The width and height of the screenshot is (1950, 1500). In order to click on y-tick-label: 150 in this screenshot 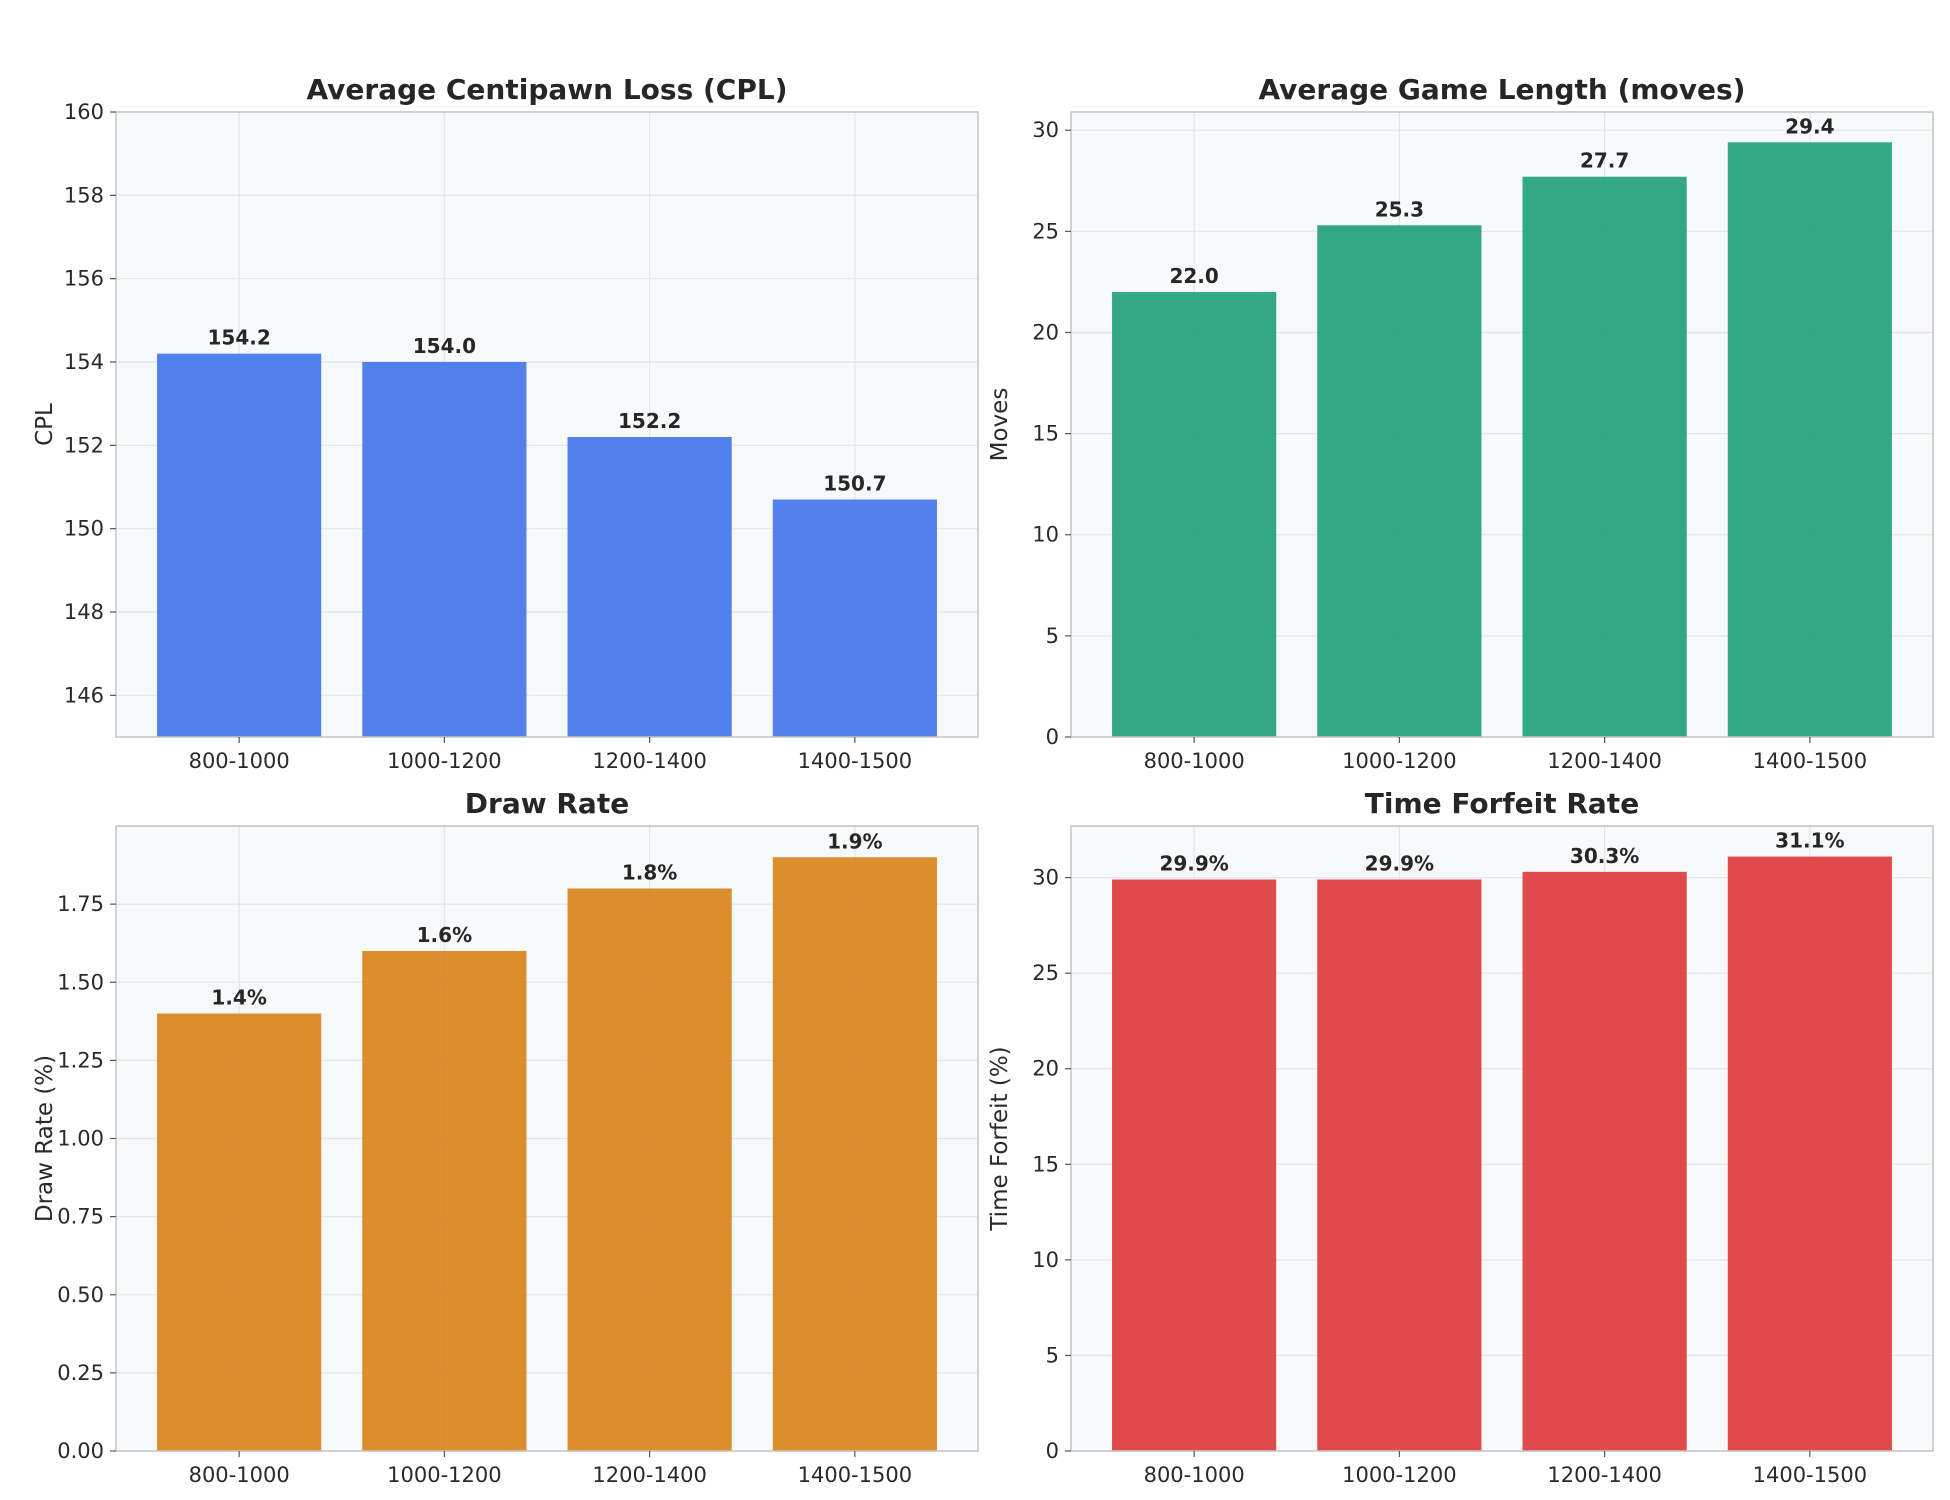, I will do `click(84, 529)`.